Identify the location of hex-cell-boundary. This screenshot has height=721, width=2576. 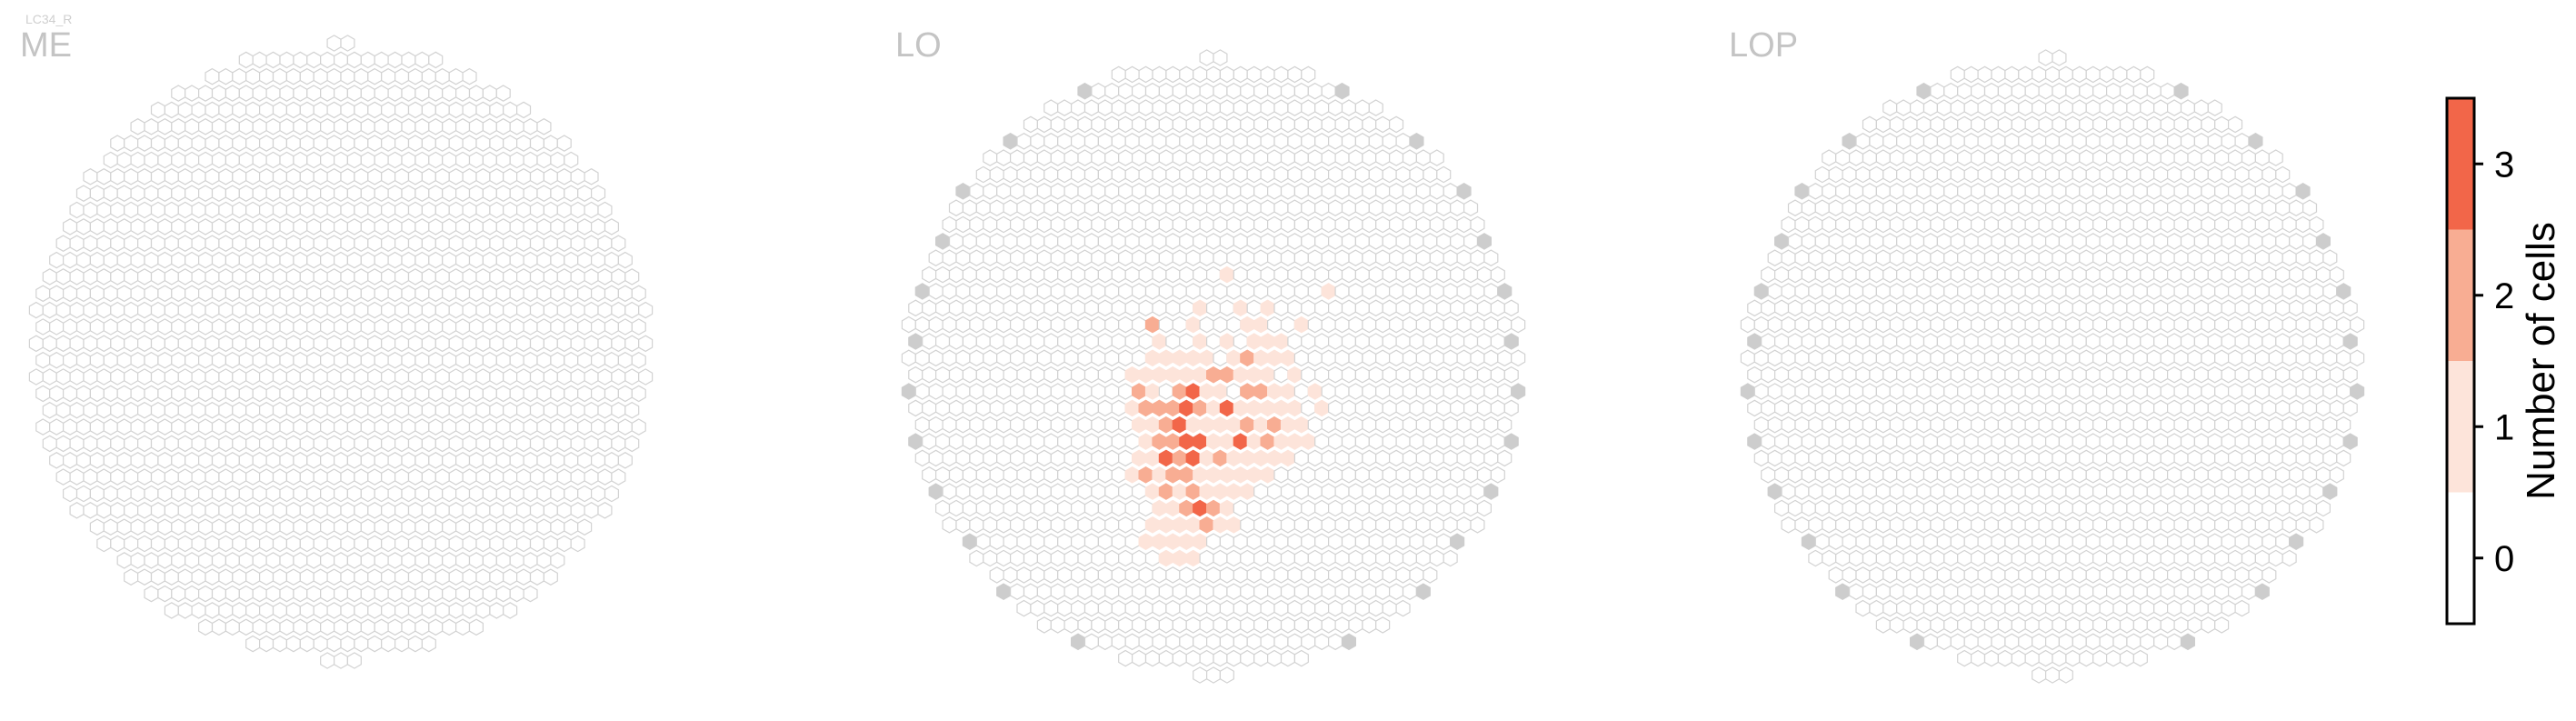
(1011, 141).